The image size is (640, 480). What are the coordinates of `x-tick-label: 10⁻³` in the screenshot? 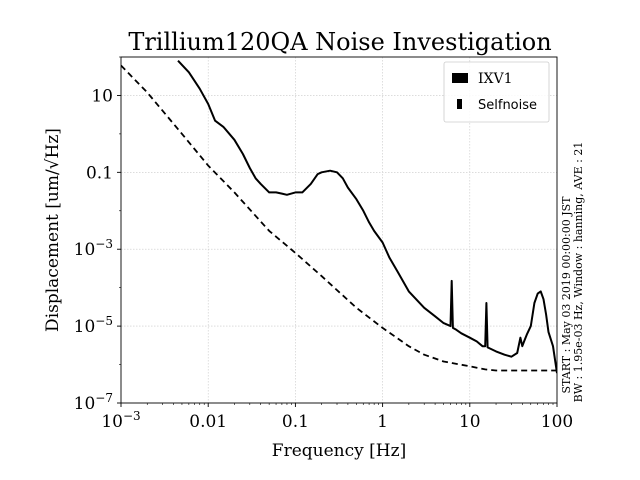 It's located at (120, 420).